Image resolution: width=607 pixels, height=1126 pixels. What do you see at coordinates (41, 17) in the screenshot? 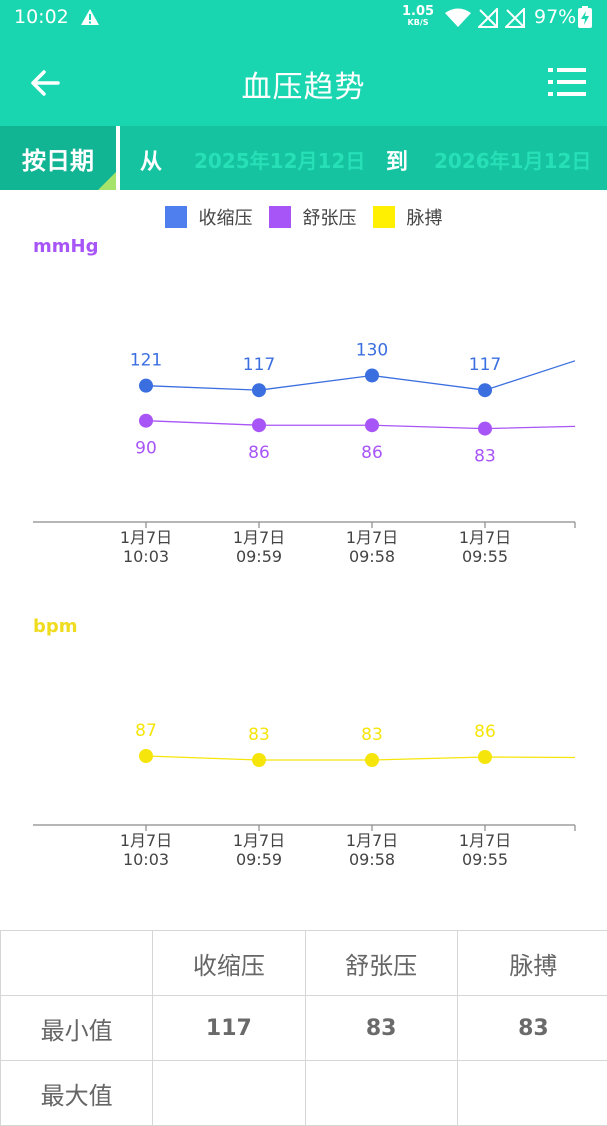
I see `status-time: 10:02` at bounding box center [41, 17].